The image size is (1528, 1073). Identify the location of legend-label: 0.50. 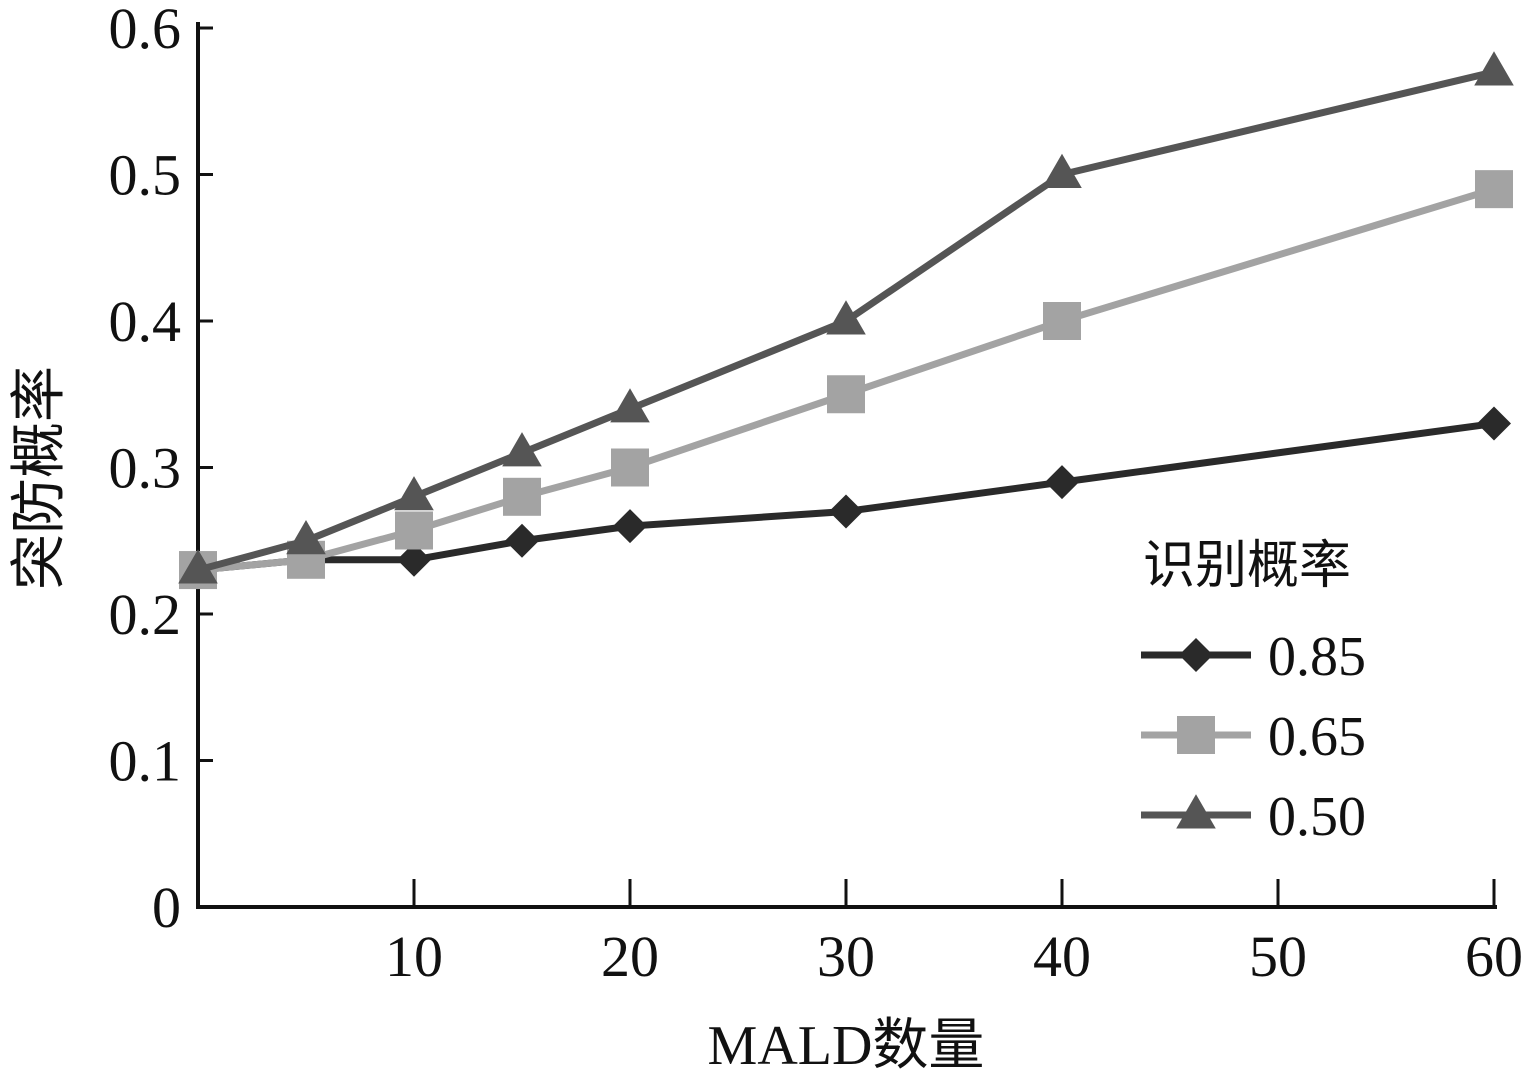
(1317, 817).